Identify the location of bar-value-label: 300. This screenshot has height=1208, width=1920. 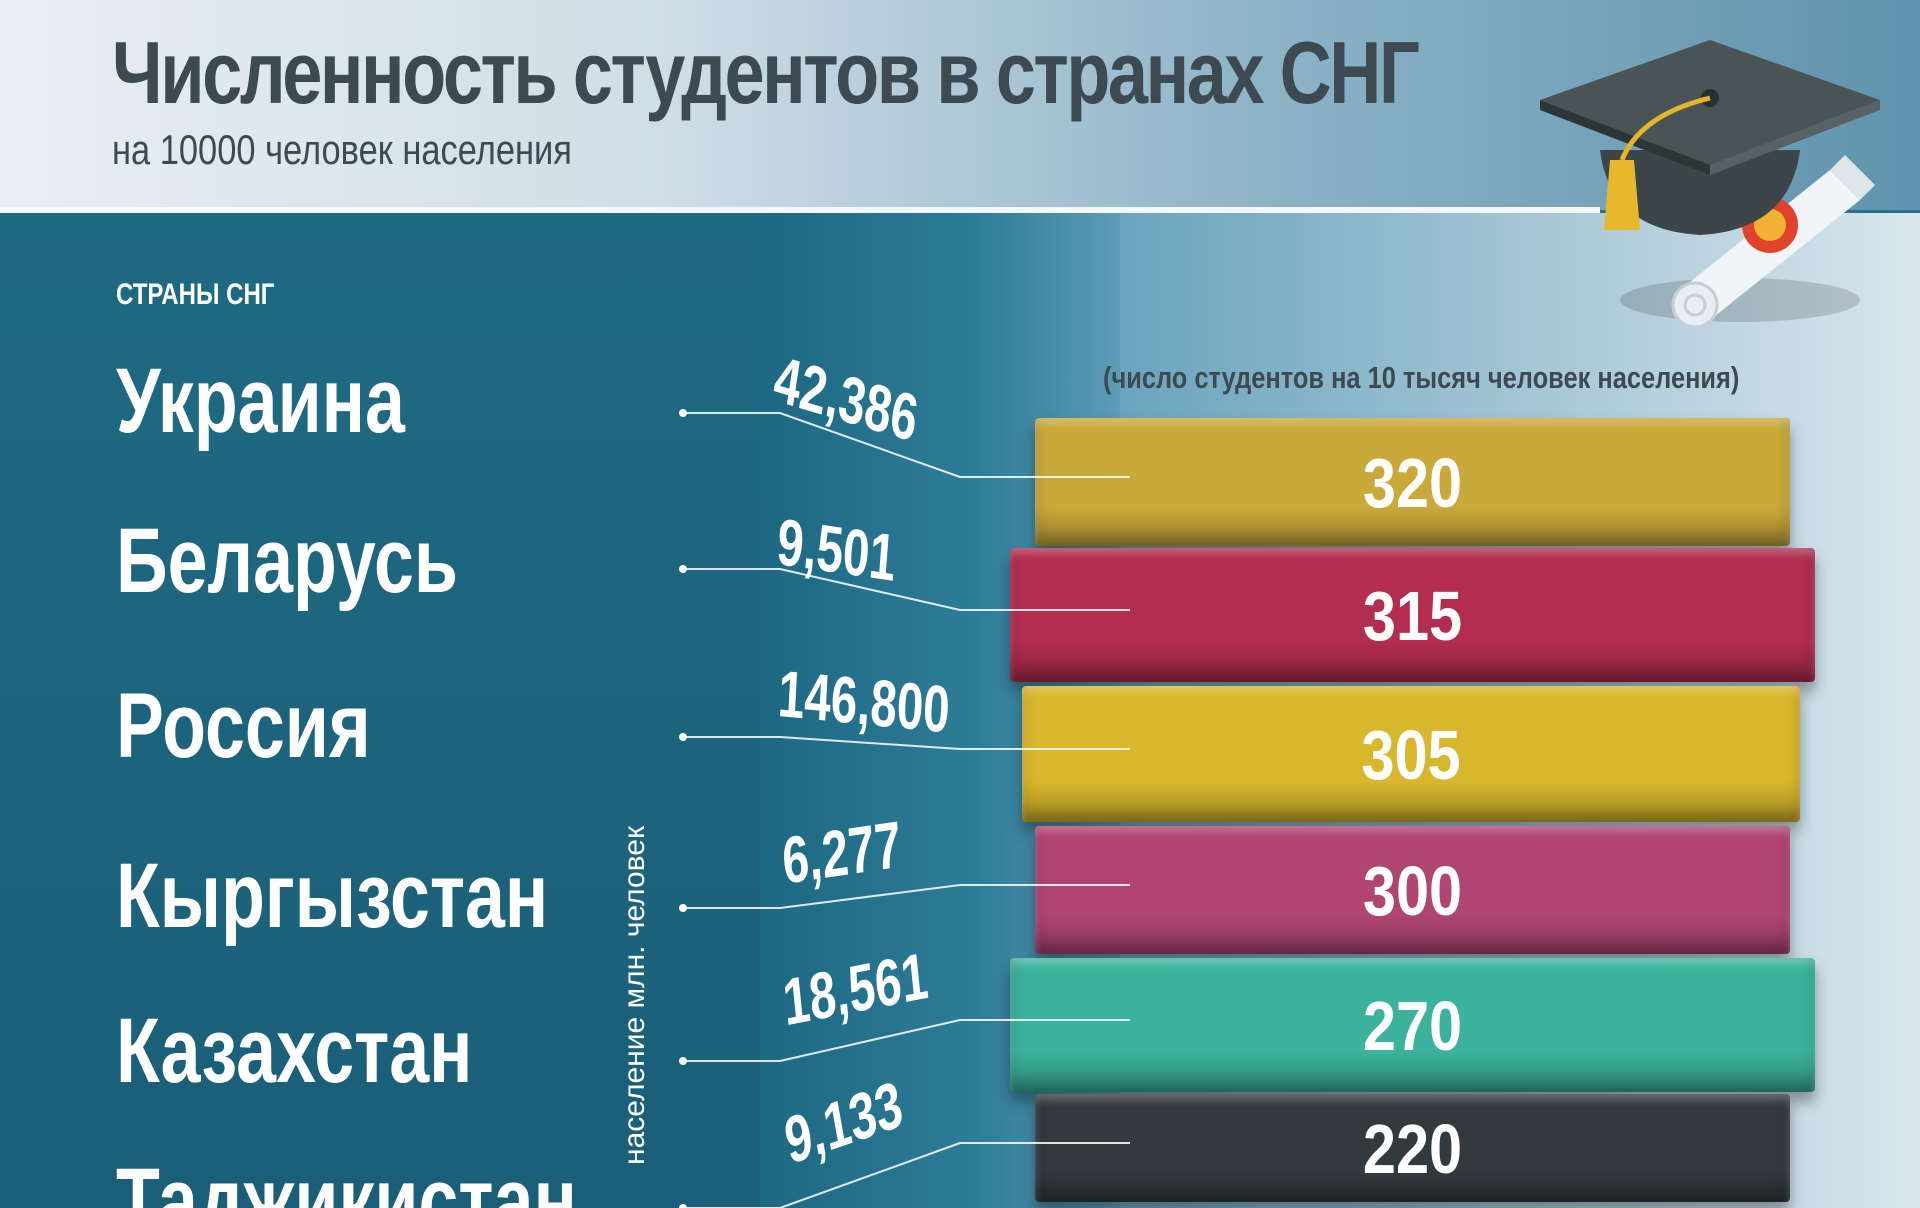
(1412, 891).